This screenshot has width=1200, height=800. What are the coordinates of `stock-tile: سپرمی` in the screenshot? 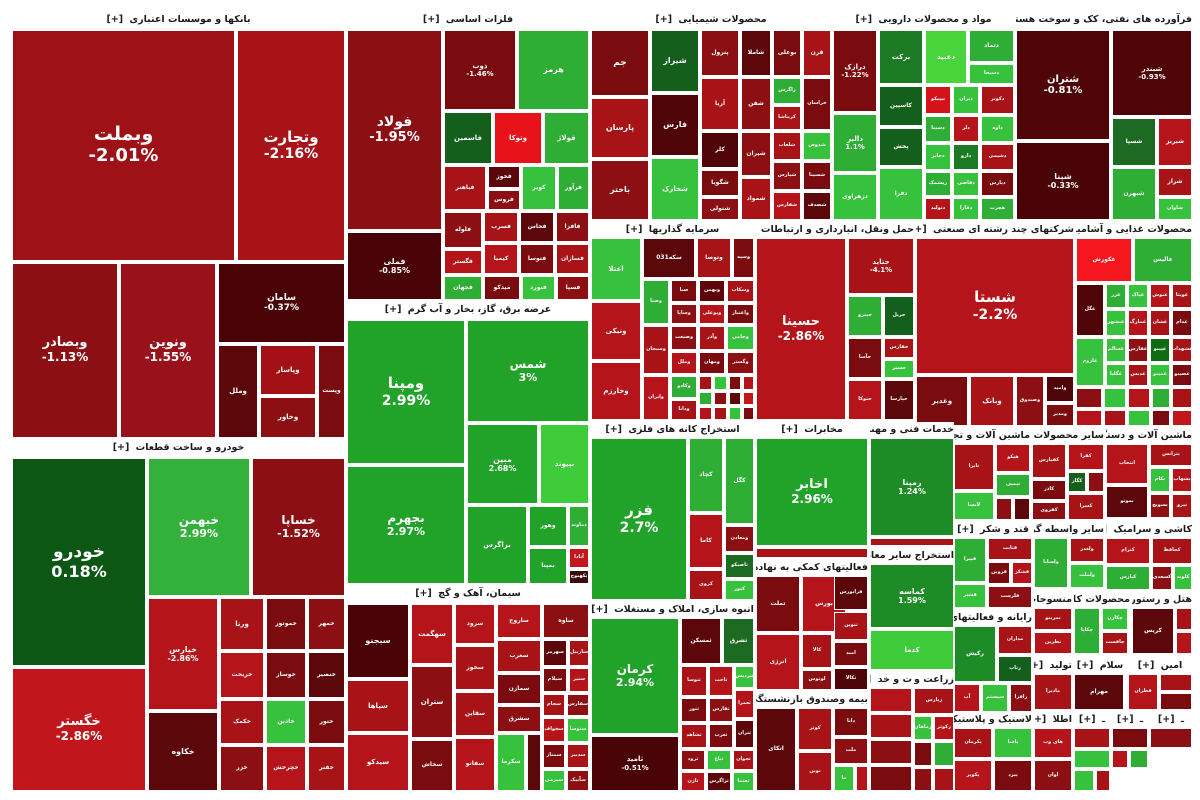 It's located at (554, 780).